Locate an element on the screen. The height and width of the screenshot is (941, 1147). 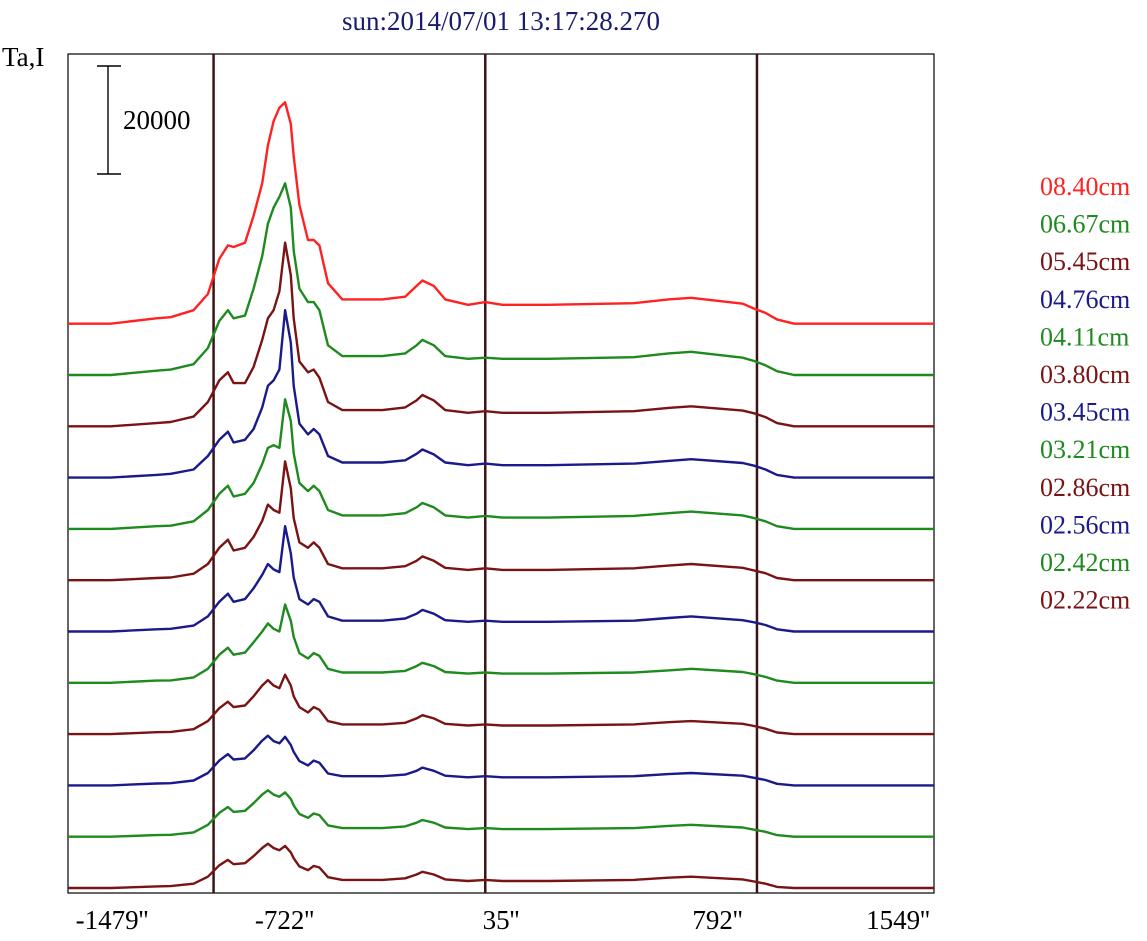
x-tick-label: 35'' is located at coordinates (501, 920).